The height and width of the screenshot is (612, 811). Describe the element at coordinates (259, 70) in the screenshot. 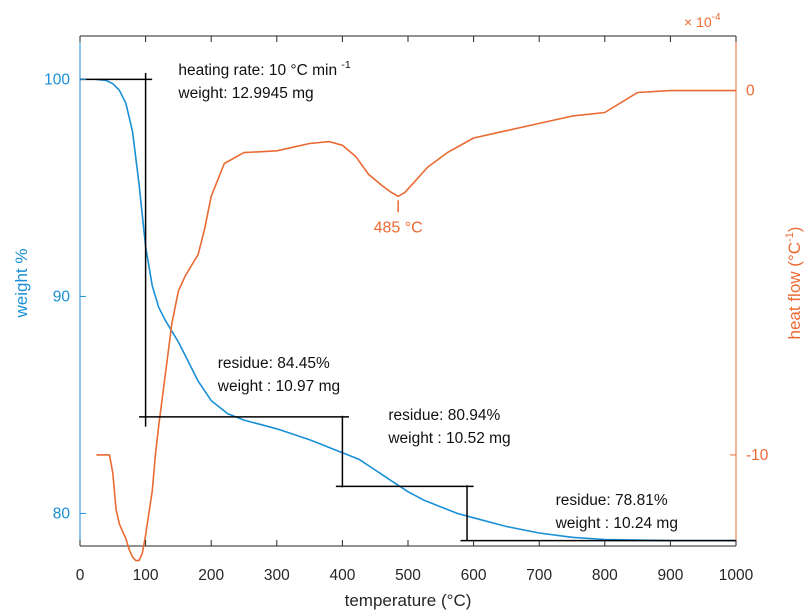

I see `annotation-text: heating rate: 10 °C min` at that location.